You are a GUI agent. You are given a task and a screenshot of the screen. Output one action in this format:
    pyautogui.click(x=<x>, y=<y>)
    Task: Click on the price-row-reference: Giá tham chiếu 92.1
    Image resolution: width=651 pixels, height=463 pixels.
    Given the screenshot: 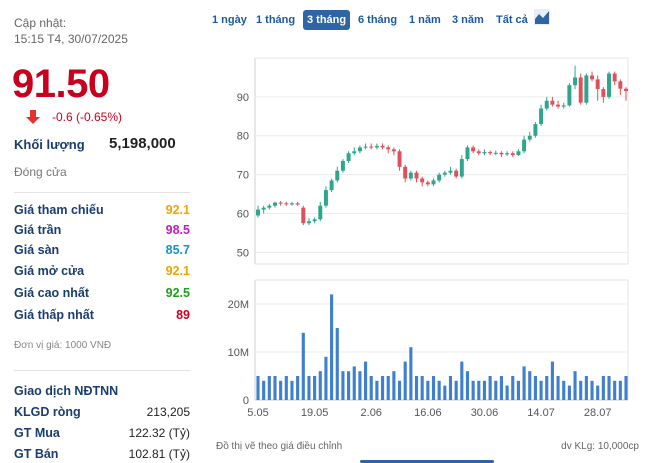 What is the action you would take?
    pyautogui.click(x=102, y=213)
    